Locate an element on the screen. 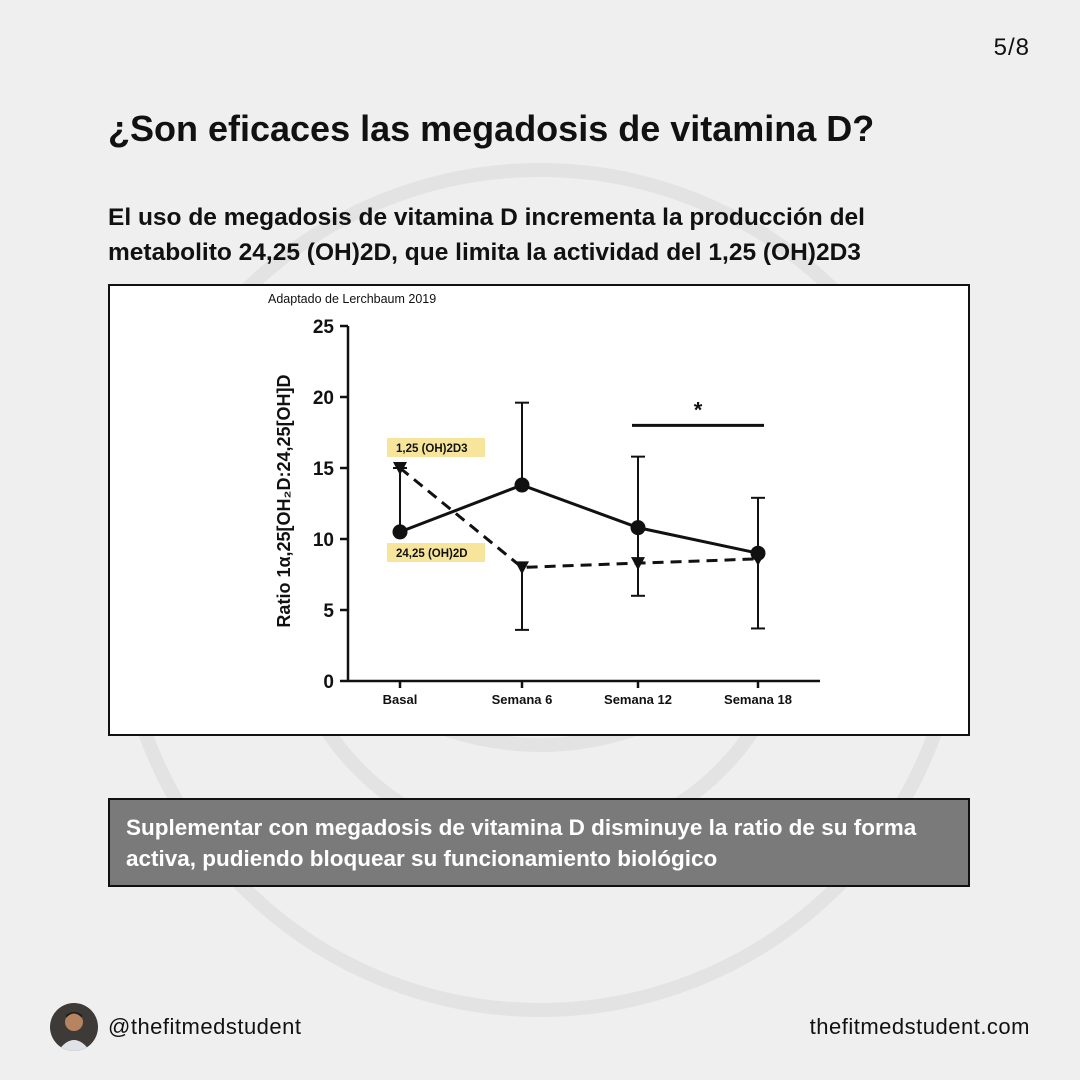 The height and width of the screenshot is (1080, 1080). x-tick-label: Semana 12 is located at coordinates (638, 699).